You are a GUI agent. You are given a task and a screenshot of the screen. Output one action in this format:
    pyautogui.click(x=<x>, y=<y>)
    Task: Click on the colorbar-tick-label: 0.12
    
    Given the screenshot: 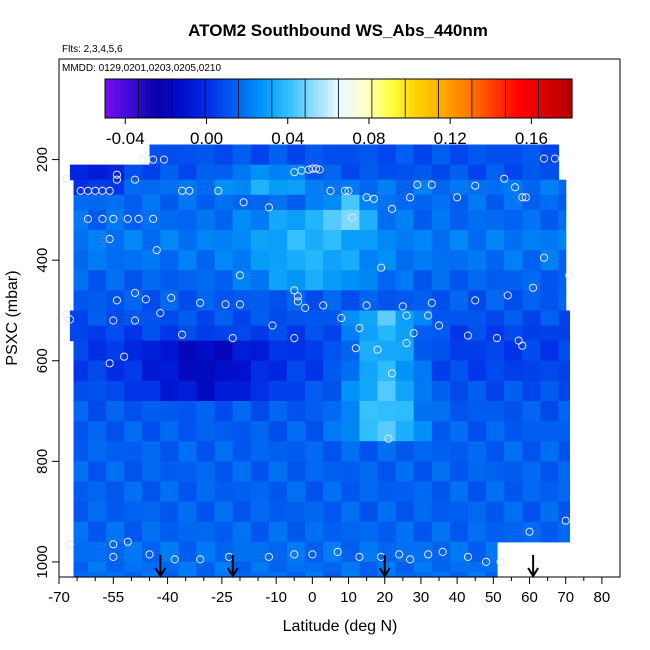 What is the action you would take?
    pyautogui.click(x=450, y=138)
    